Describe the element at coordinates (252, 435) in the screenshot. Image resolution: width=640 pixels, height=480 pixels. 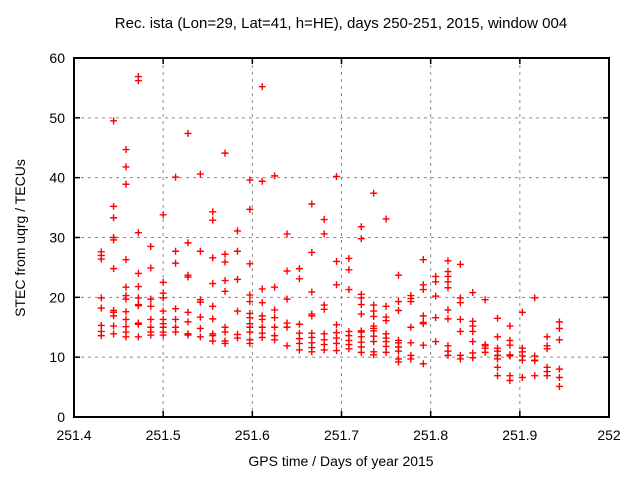
I see `x-tick-label: 251.6` at that location.